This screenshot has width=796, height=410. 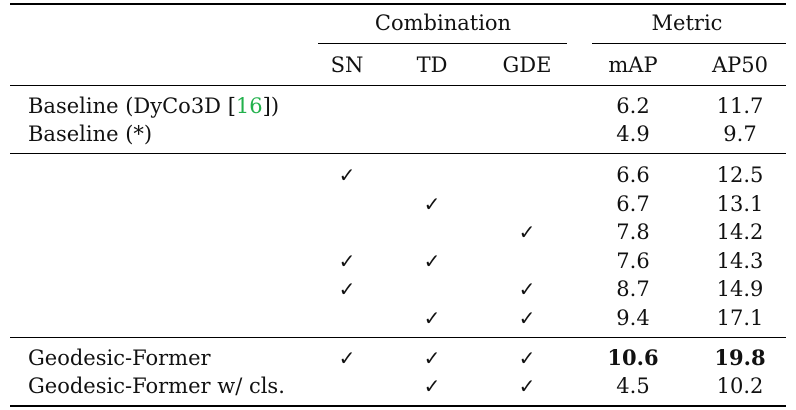 What do you see at coordinates (119, 358) in the screenshot?
I see `row-label: Geodesic-Former` at bounding box center [119, 358].